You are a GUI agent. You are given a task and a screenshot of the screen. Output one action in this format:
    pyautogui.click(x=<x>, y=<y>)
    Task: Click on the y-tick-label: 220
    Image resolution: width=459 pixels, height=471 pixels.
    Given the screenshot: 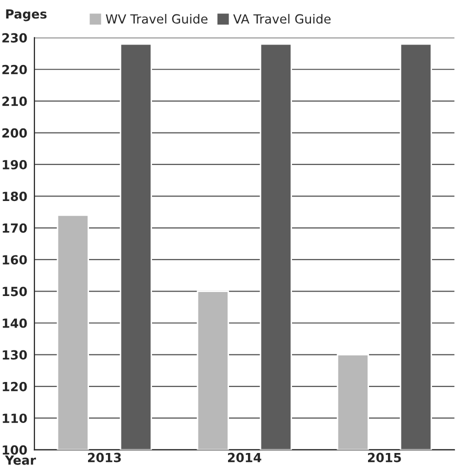 What is the action you would take?
    pyautogui.click(x=14, y=69)
    